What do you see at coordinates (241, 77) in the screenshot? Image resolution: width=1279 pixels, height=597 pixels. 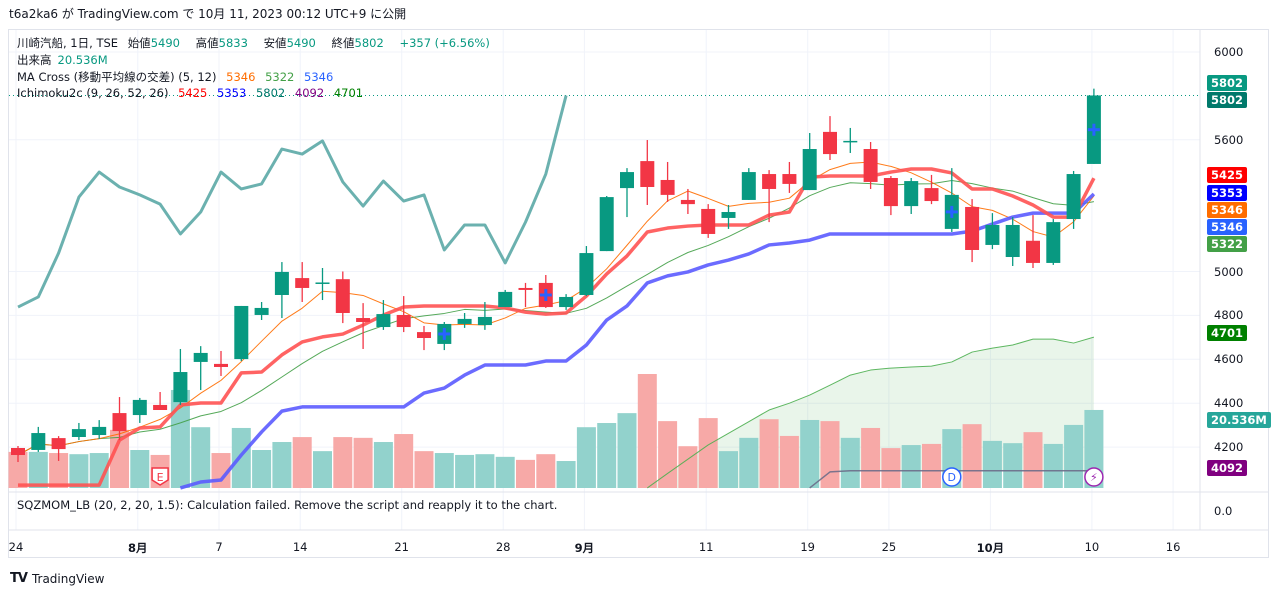 I see `ma-fast-value: 5346` at bounding box center [241, 77].